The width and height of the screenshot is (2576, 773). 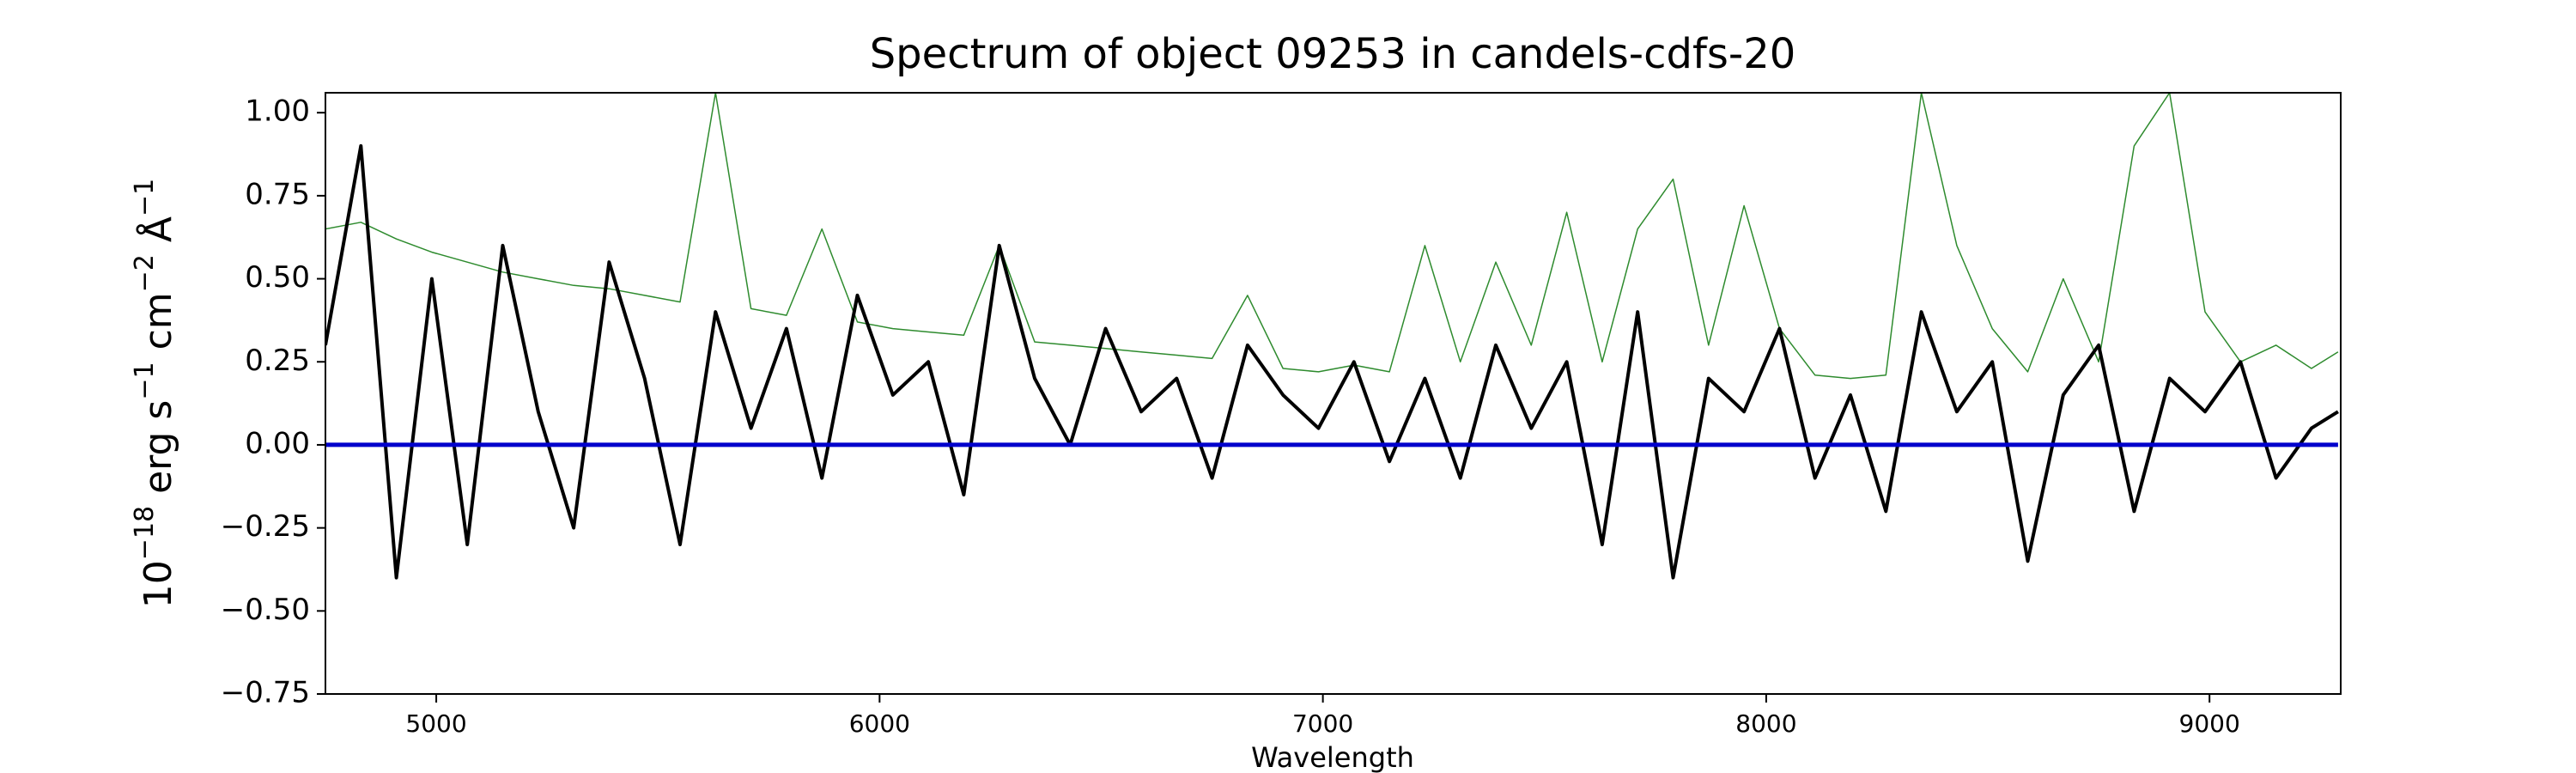 What do you see at coordinates (1332, 757) in the screenshot?
I see `x-axis-label: Wavelength` at bounding box center [1332, 757].